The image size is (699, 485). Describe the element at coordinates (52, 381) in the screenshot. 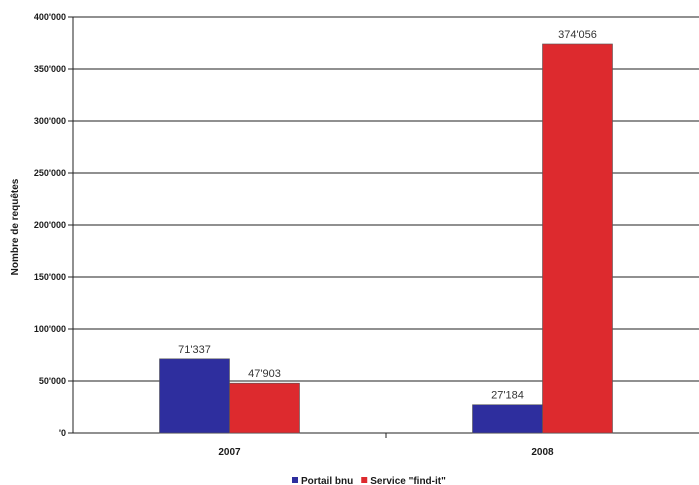

I see `y-tick-label: 50'000` at that location.